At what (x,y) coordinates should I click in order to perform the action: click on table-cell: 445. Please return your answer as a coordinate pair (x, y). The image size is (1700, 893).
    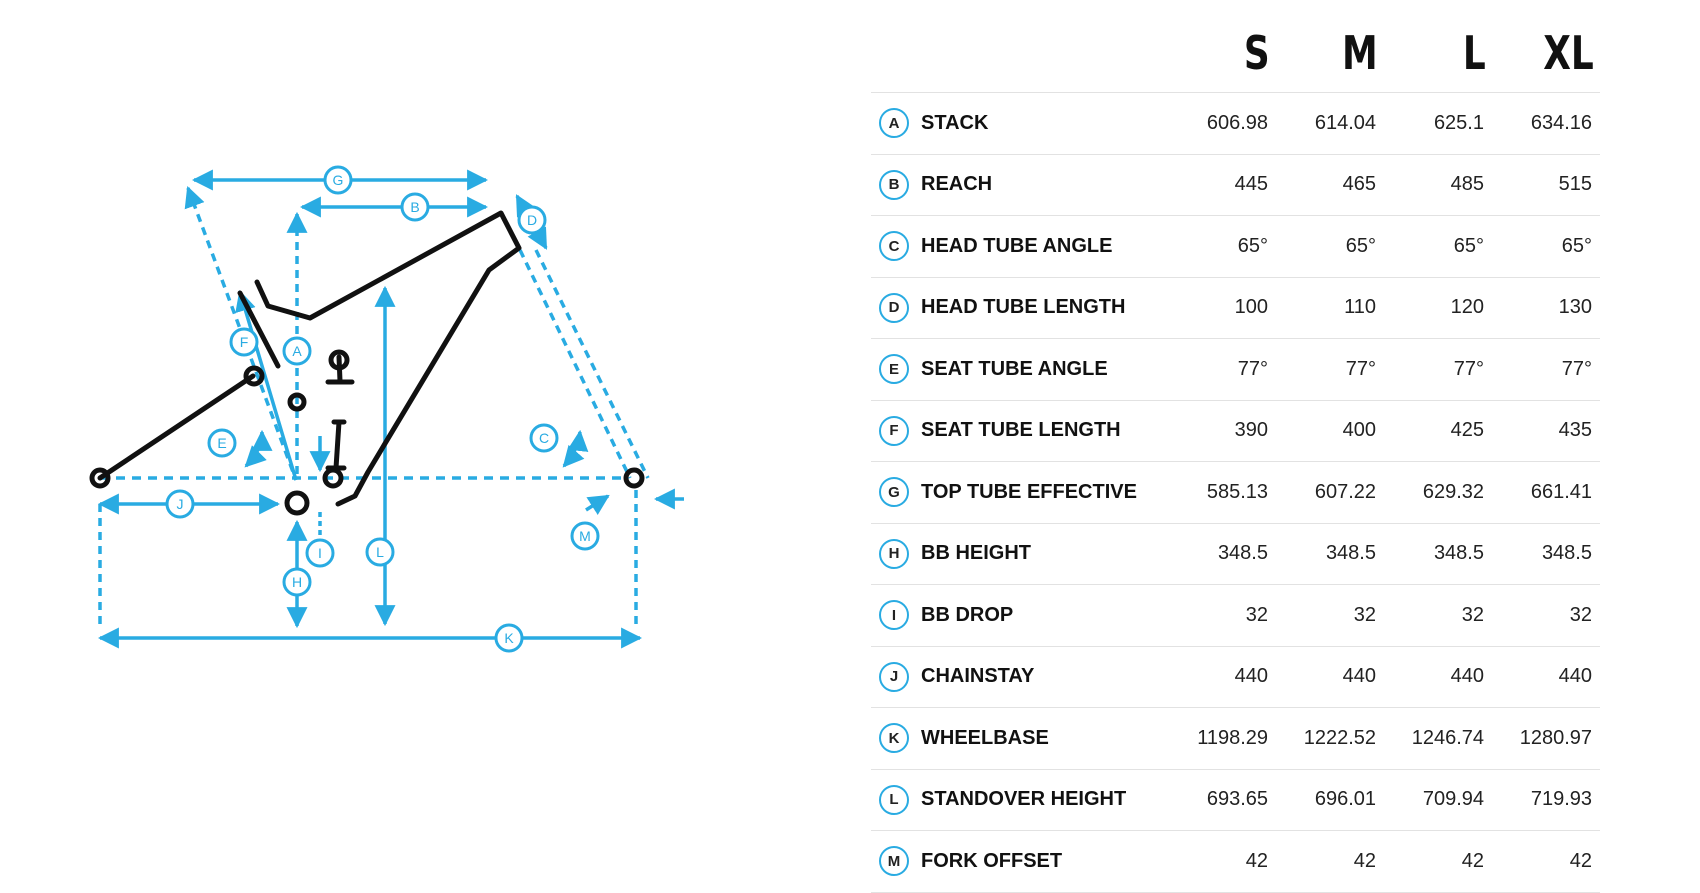
    Looking at the image, I should click on (1251, 184).